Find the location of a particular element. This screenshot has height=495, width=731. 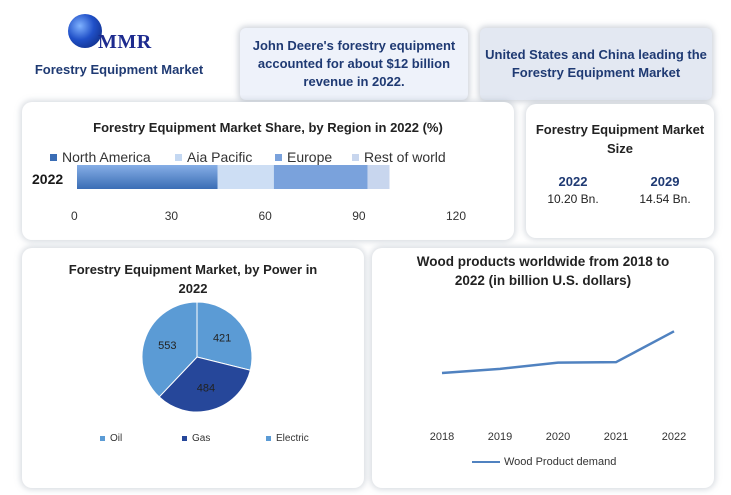

globe-logo-icon is located at coordinates (85, 31).